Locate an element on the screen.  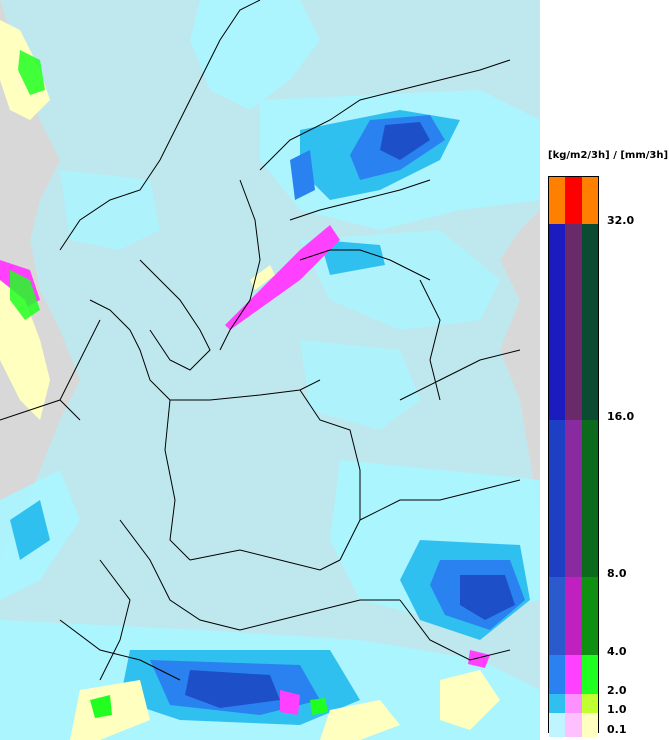
legend-tick-4: 4.0 is located at coordinates (617, 651).